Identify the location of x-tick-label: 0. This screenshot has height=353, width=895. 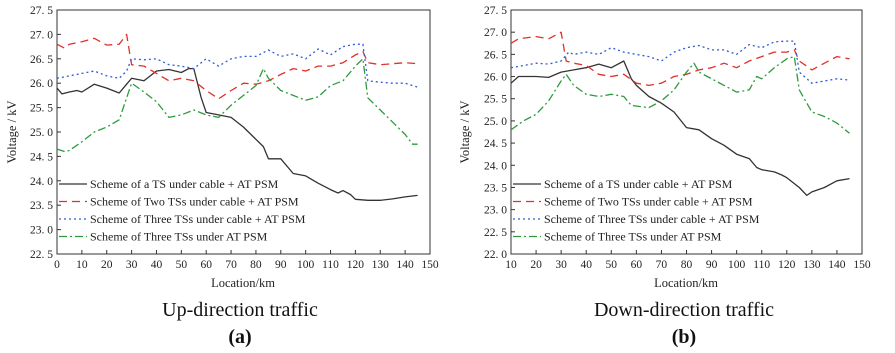
(57, 265).